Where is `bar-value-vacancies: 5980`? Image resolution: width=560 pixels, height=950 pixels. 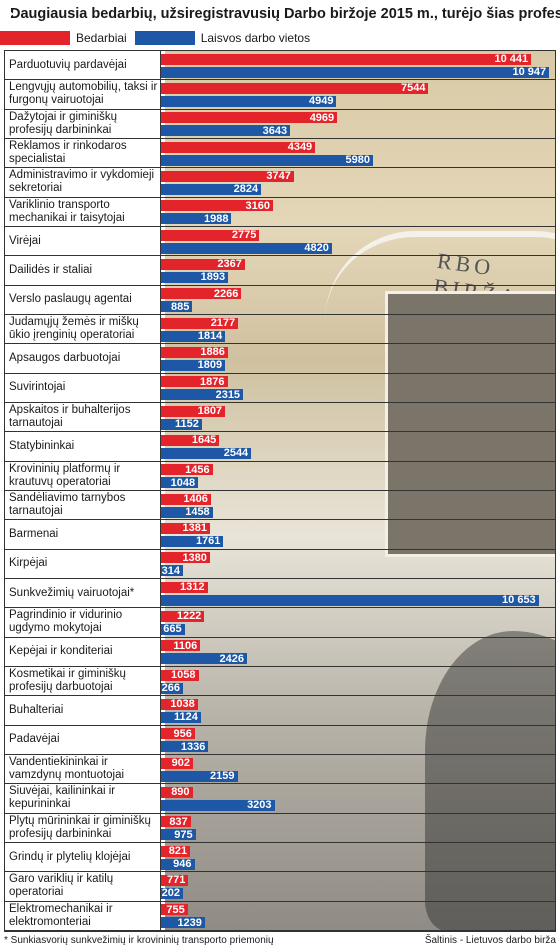 bar-value-vacancies: 5980 is located at coordinates (358, 160).